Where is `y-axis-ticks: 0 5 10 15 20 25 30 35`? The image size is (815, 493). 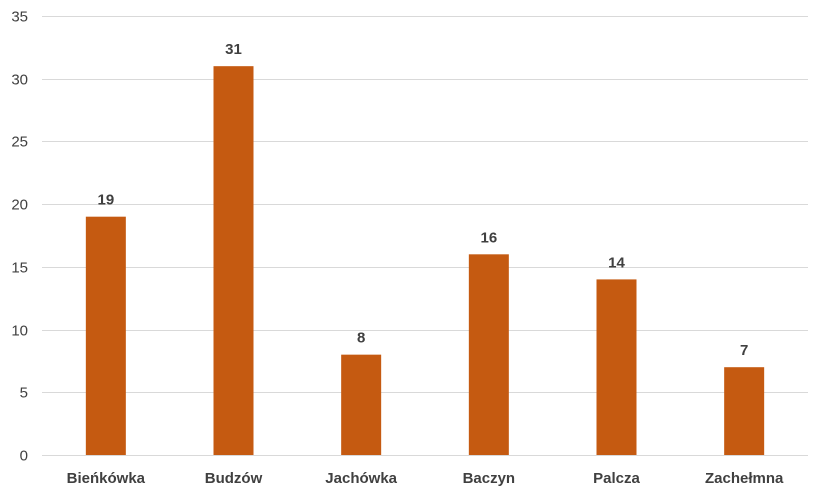
y-axis-ticks: 0 5 10 15 20 25 30 35 is located at coordinates (19, 237).